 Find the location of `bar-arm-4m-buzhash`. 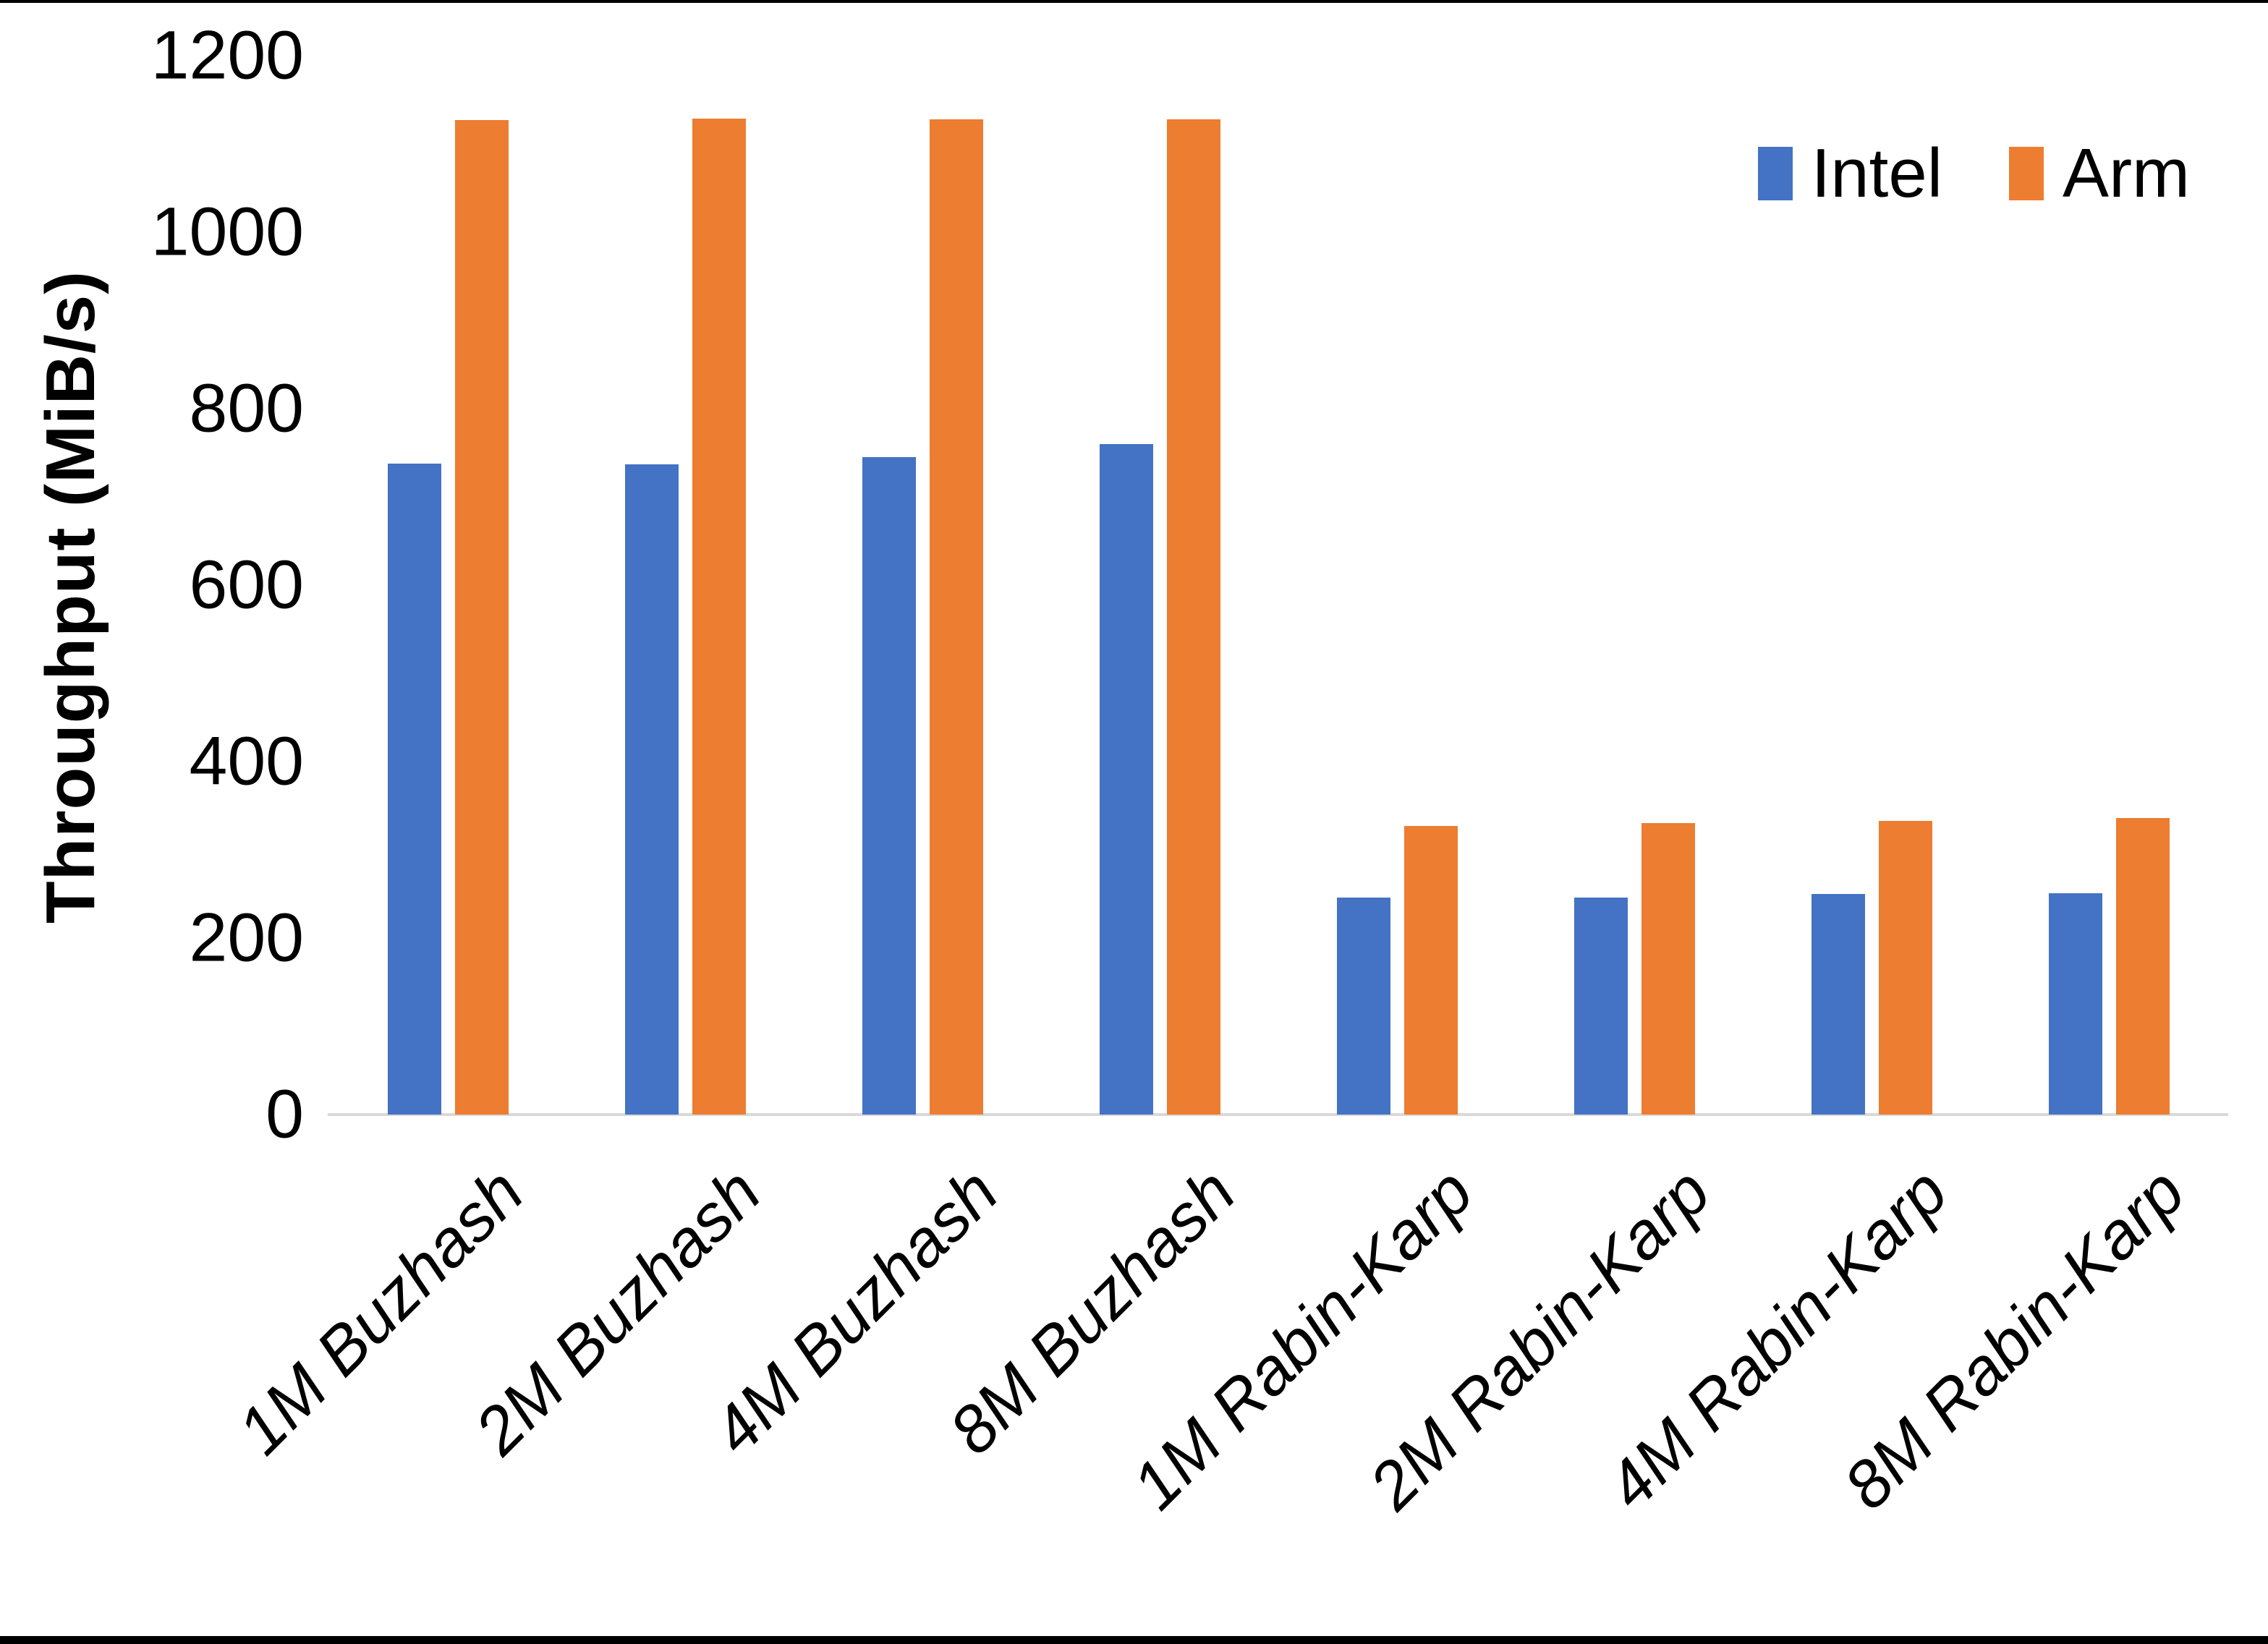

bar-arm-4m-buzhash is located at coordinates (956, 617).